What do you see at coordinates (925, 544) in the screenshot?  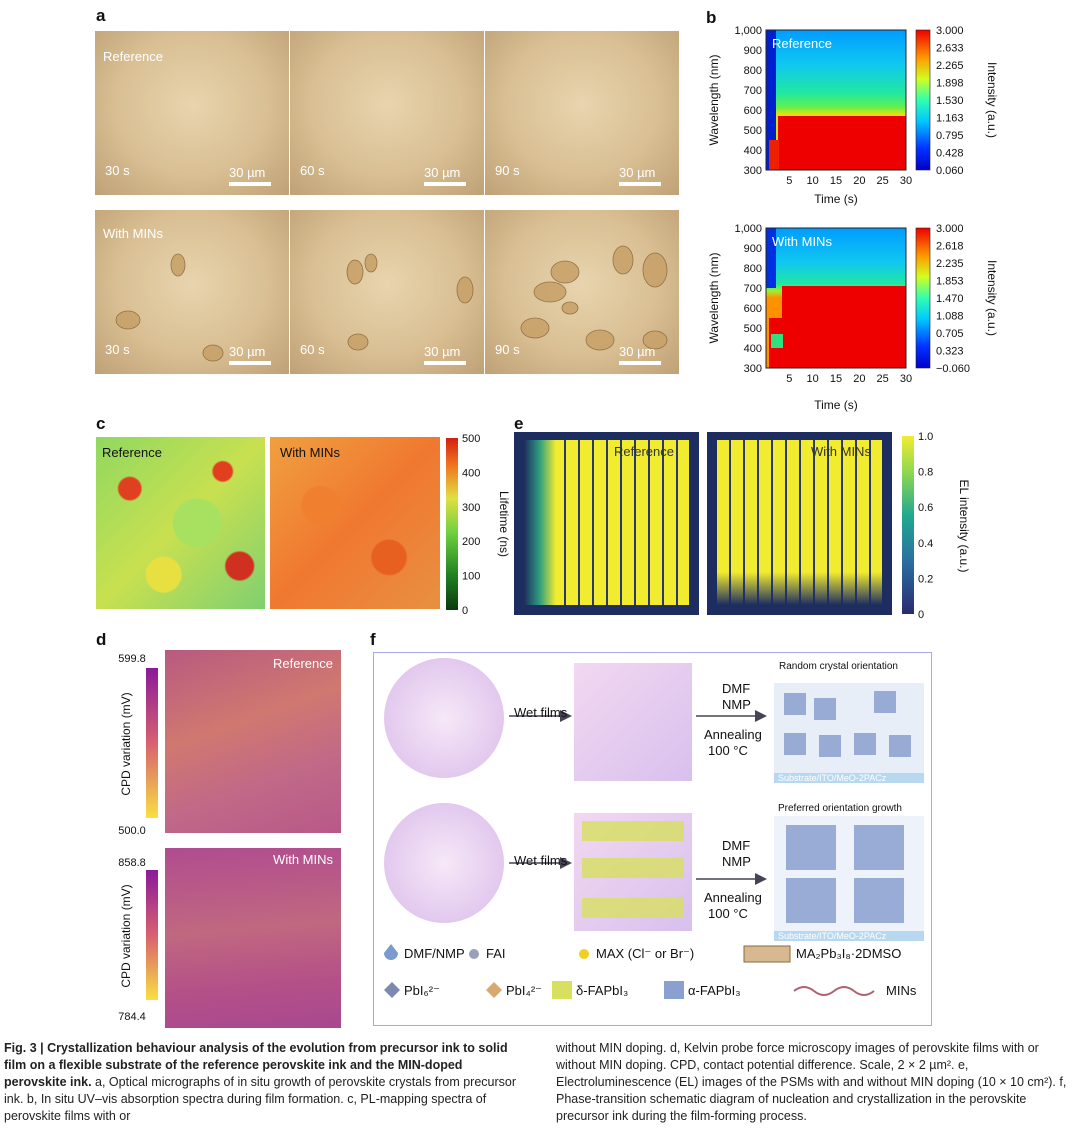 I see `colorbar-tick-label: 0.4` at bounding box center [925, 544].